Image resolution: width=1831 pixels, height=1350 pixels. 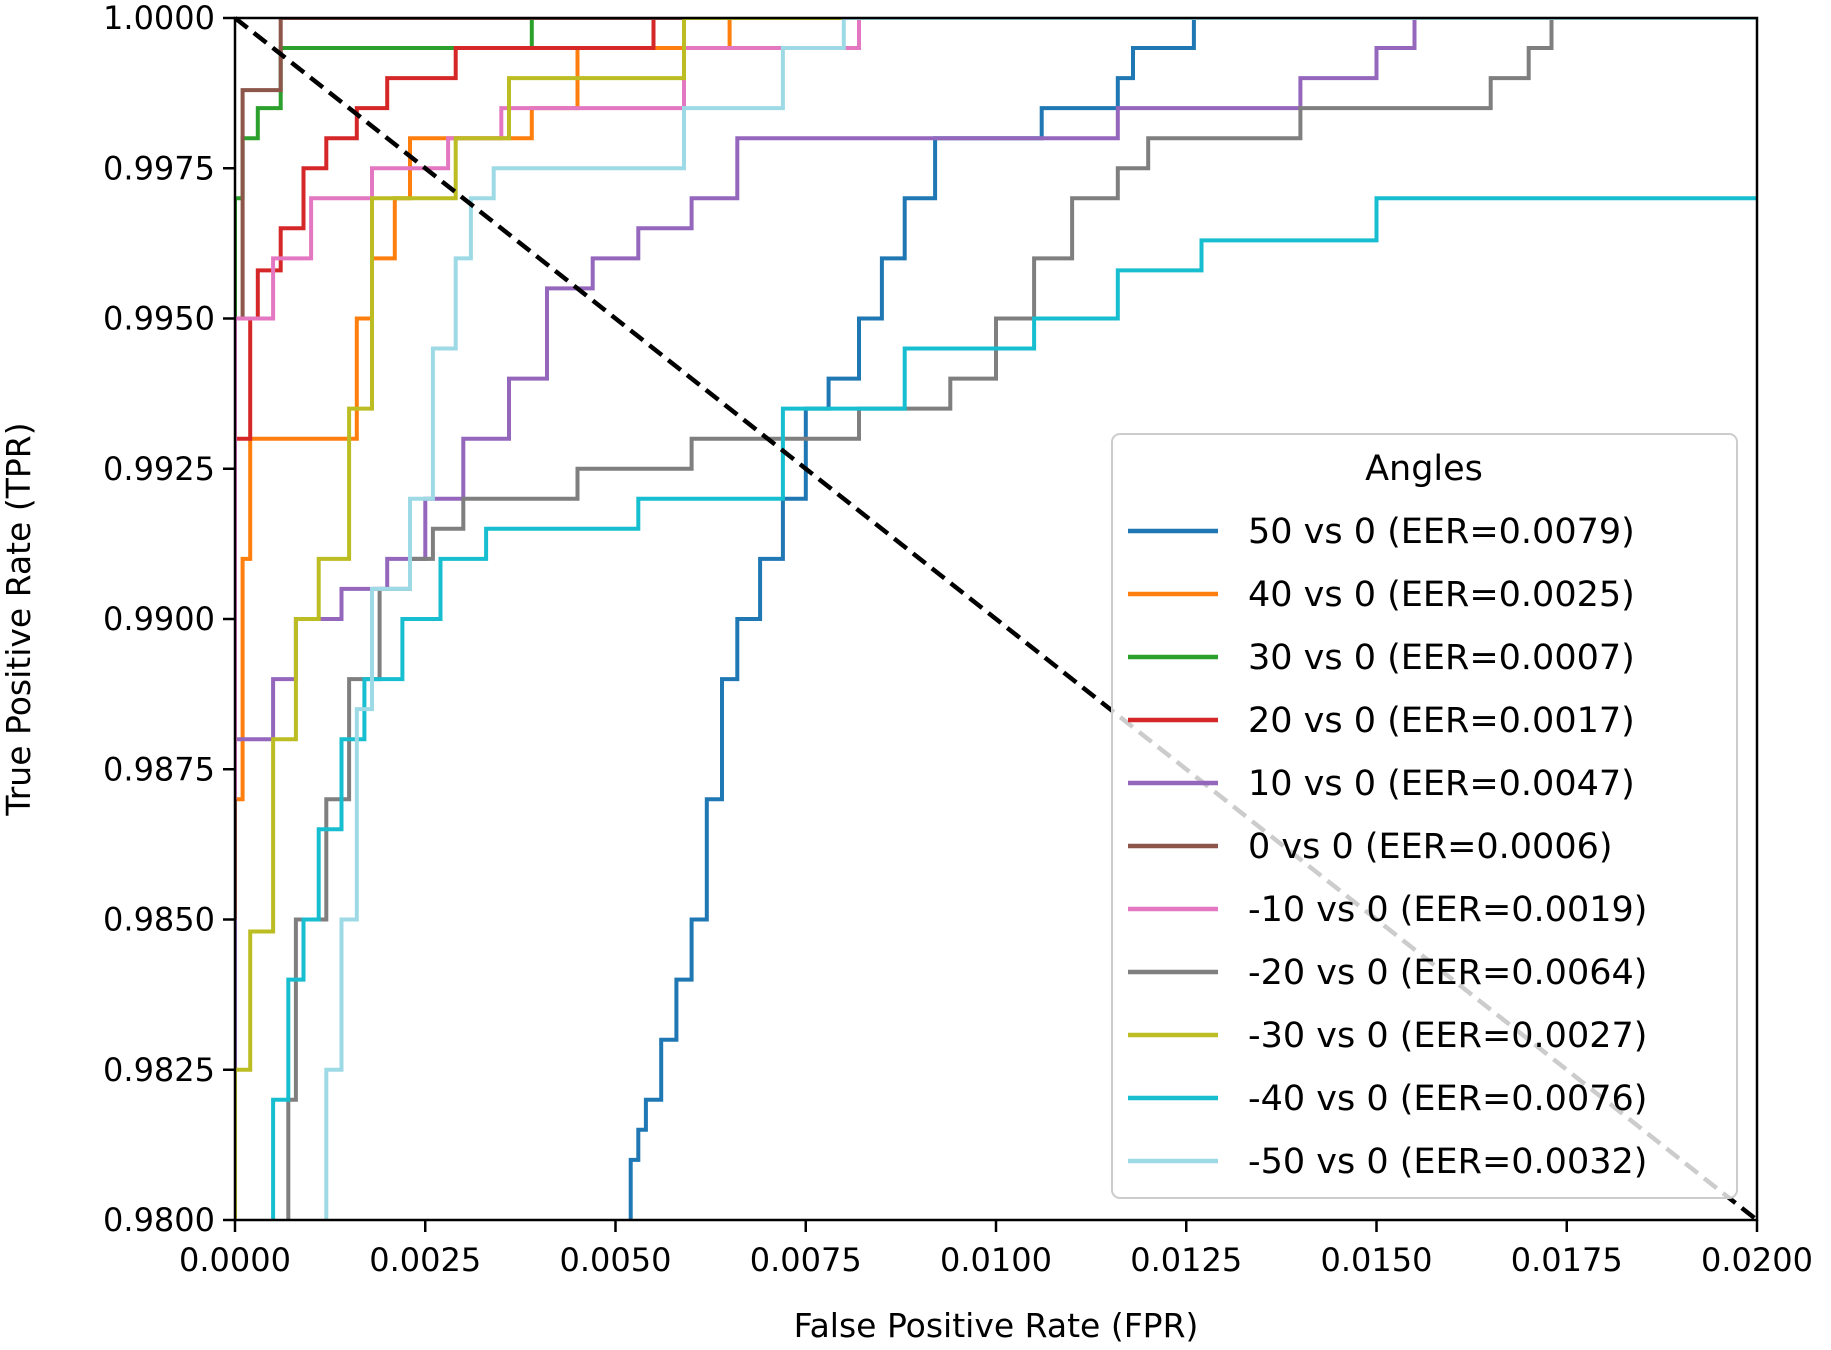 I want to click on x-tick-label: 0.0150, so click(x=1377, y=1260).